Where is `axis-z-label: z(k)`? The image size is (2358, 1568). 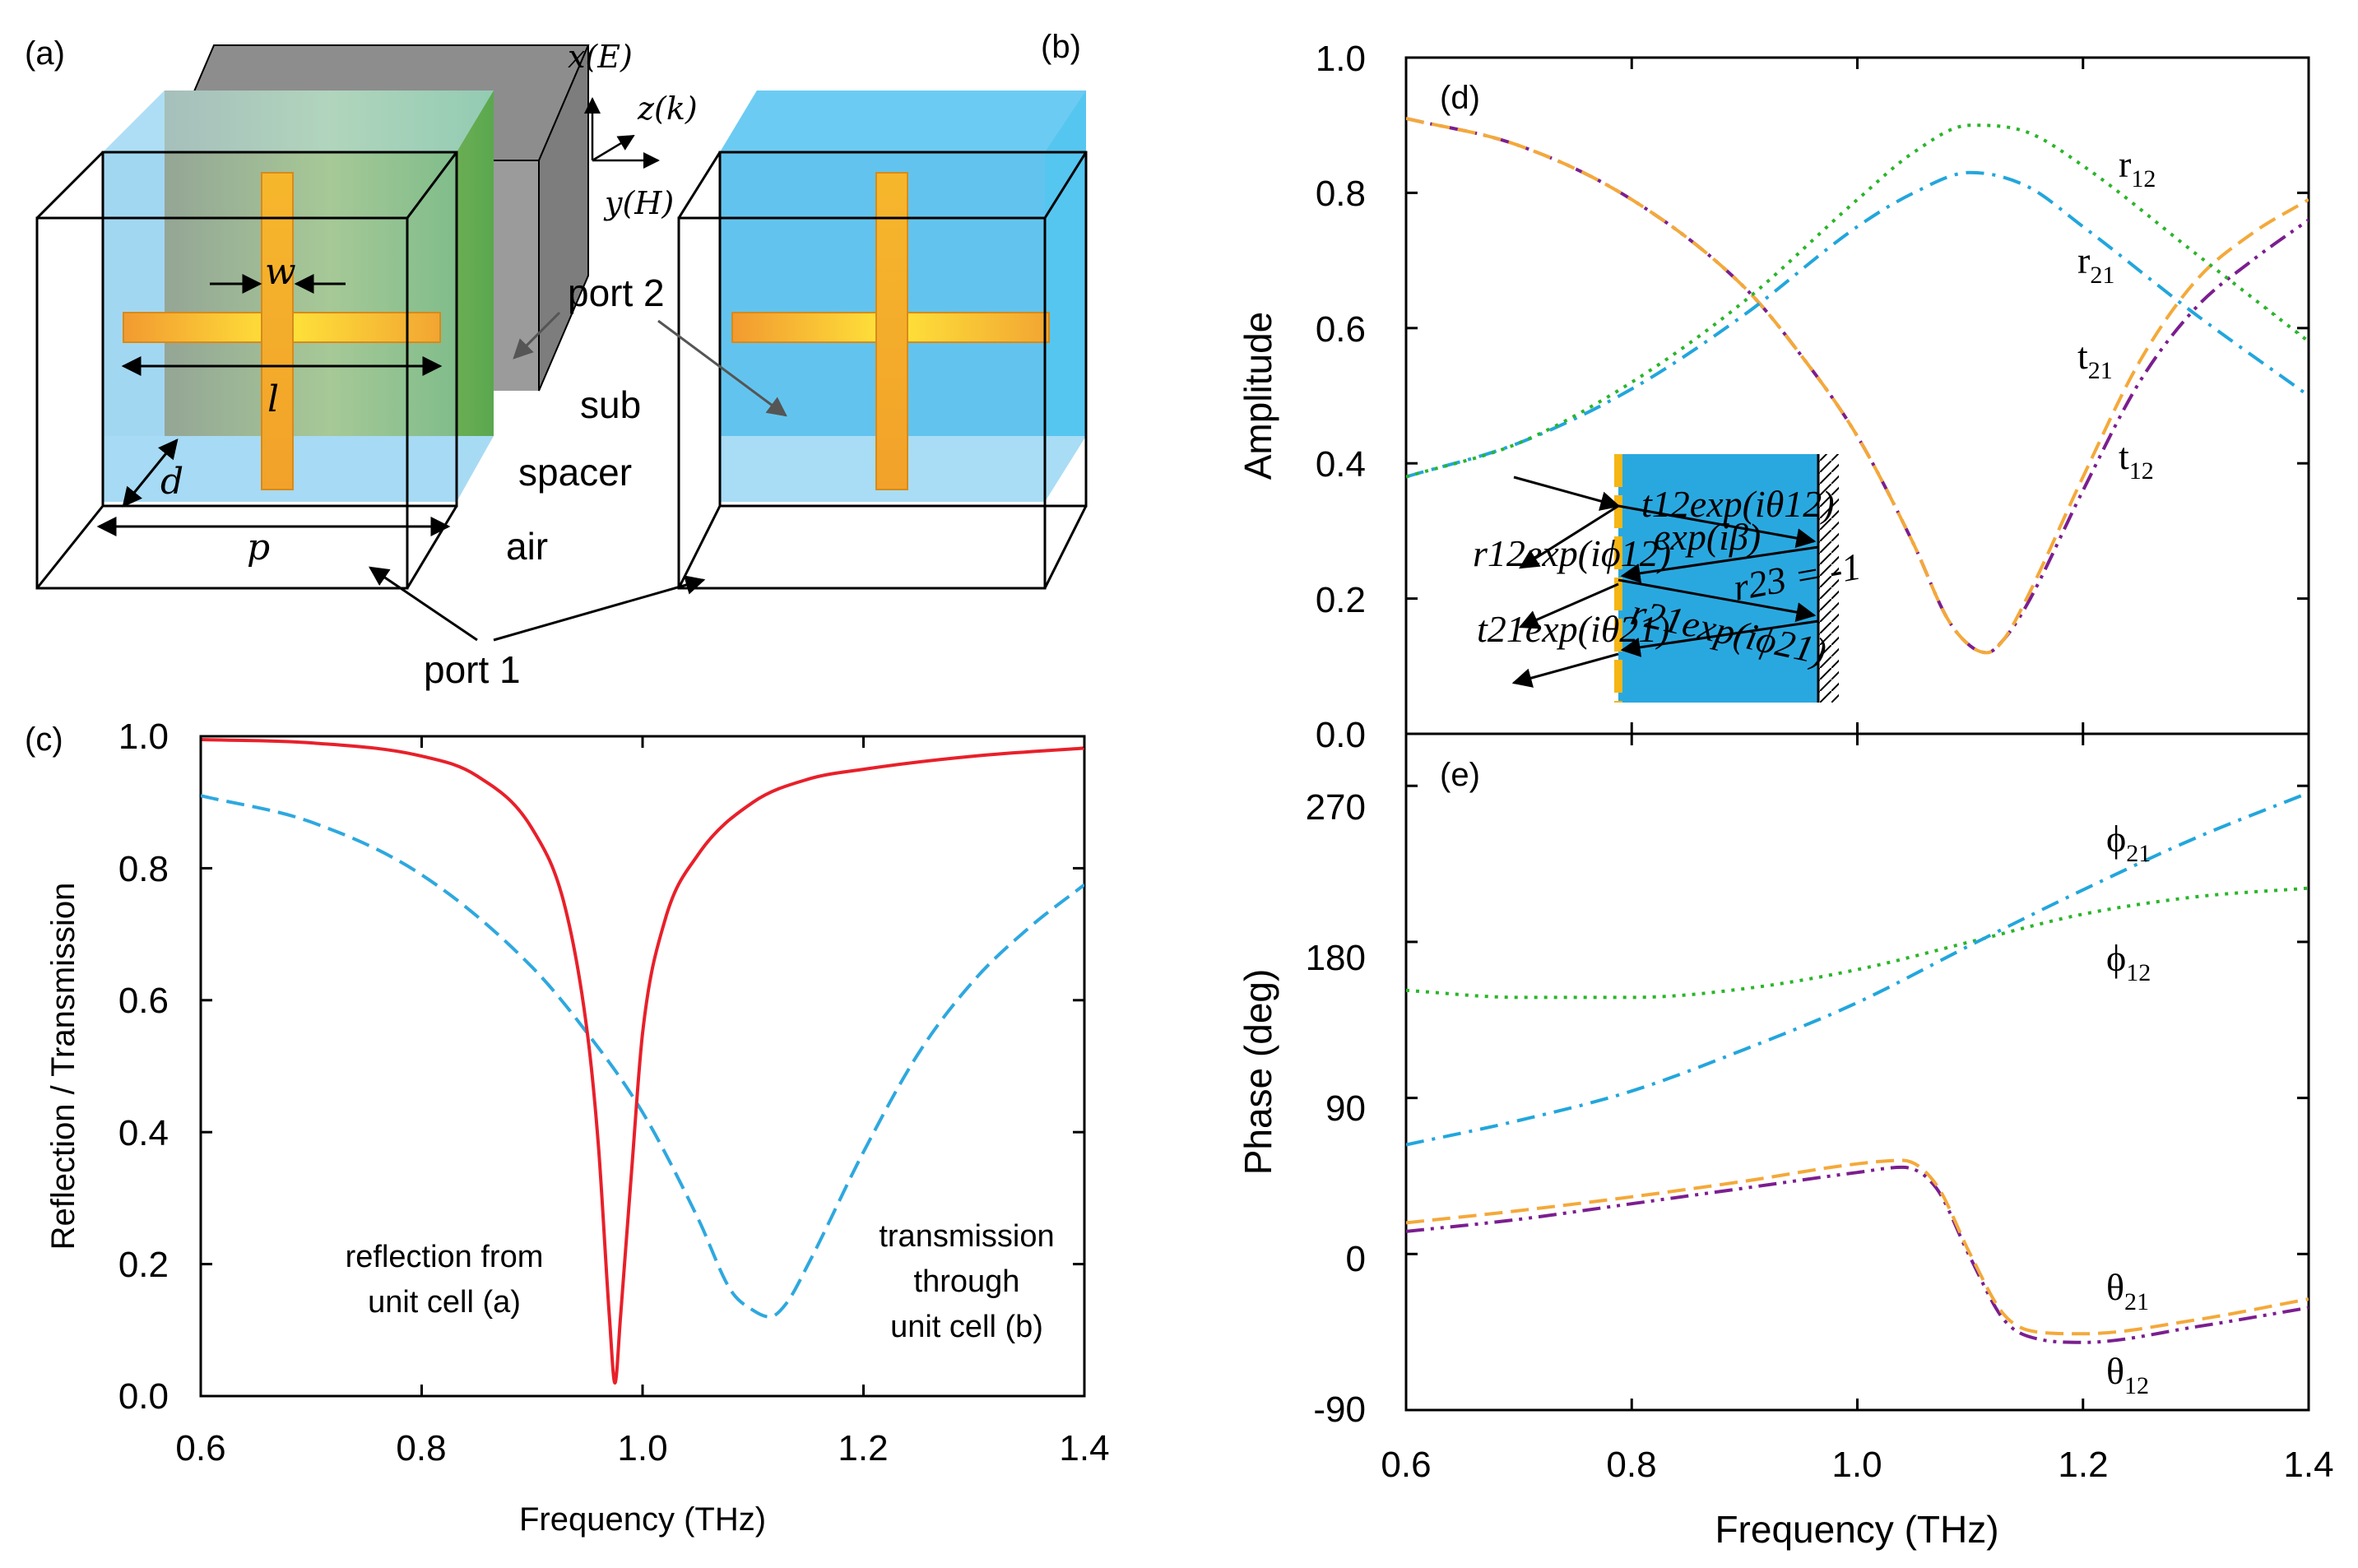
axis-z-label: z(k) is located at coordinates (667, 108).